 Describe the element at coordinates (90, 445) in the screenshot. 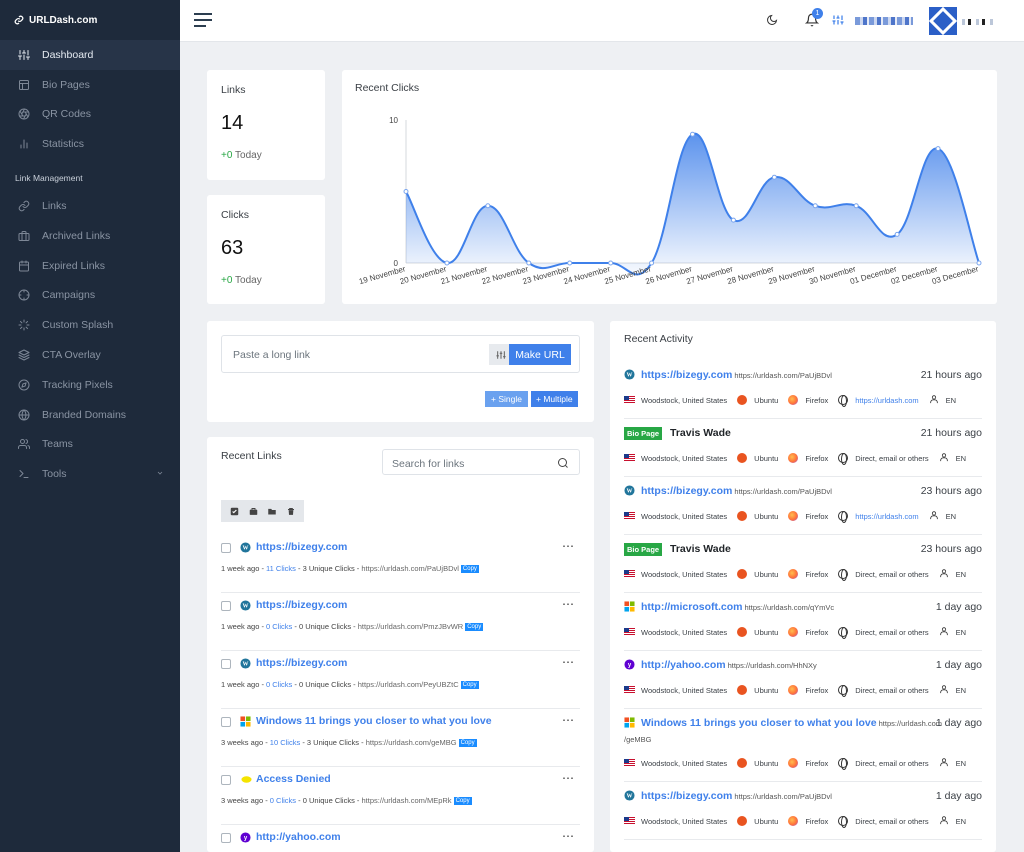

I see `sidebar-item-teams: Teams` at that location.